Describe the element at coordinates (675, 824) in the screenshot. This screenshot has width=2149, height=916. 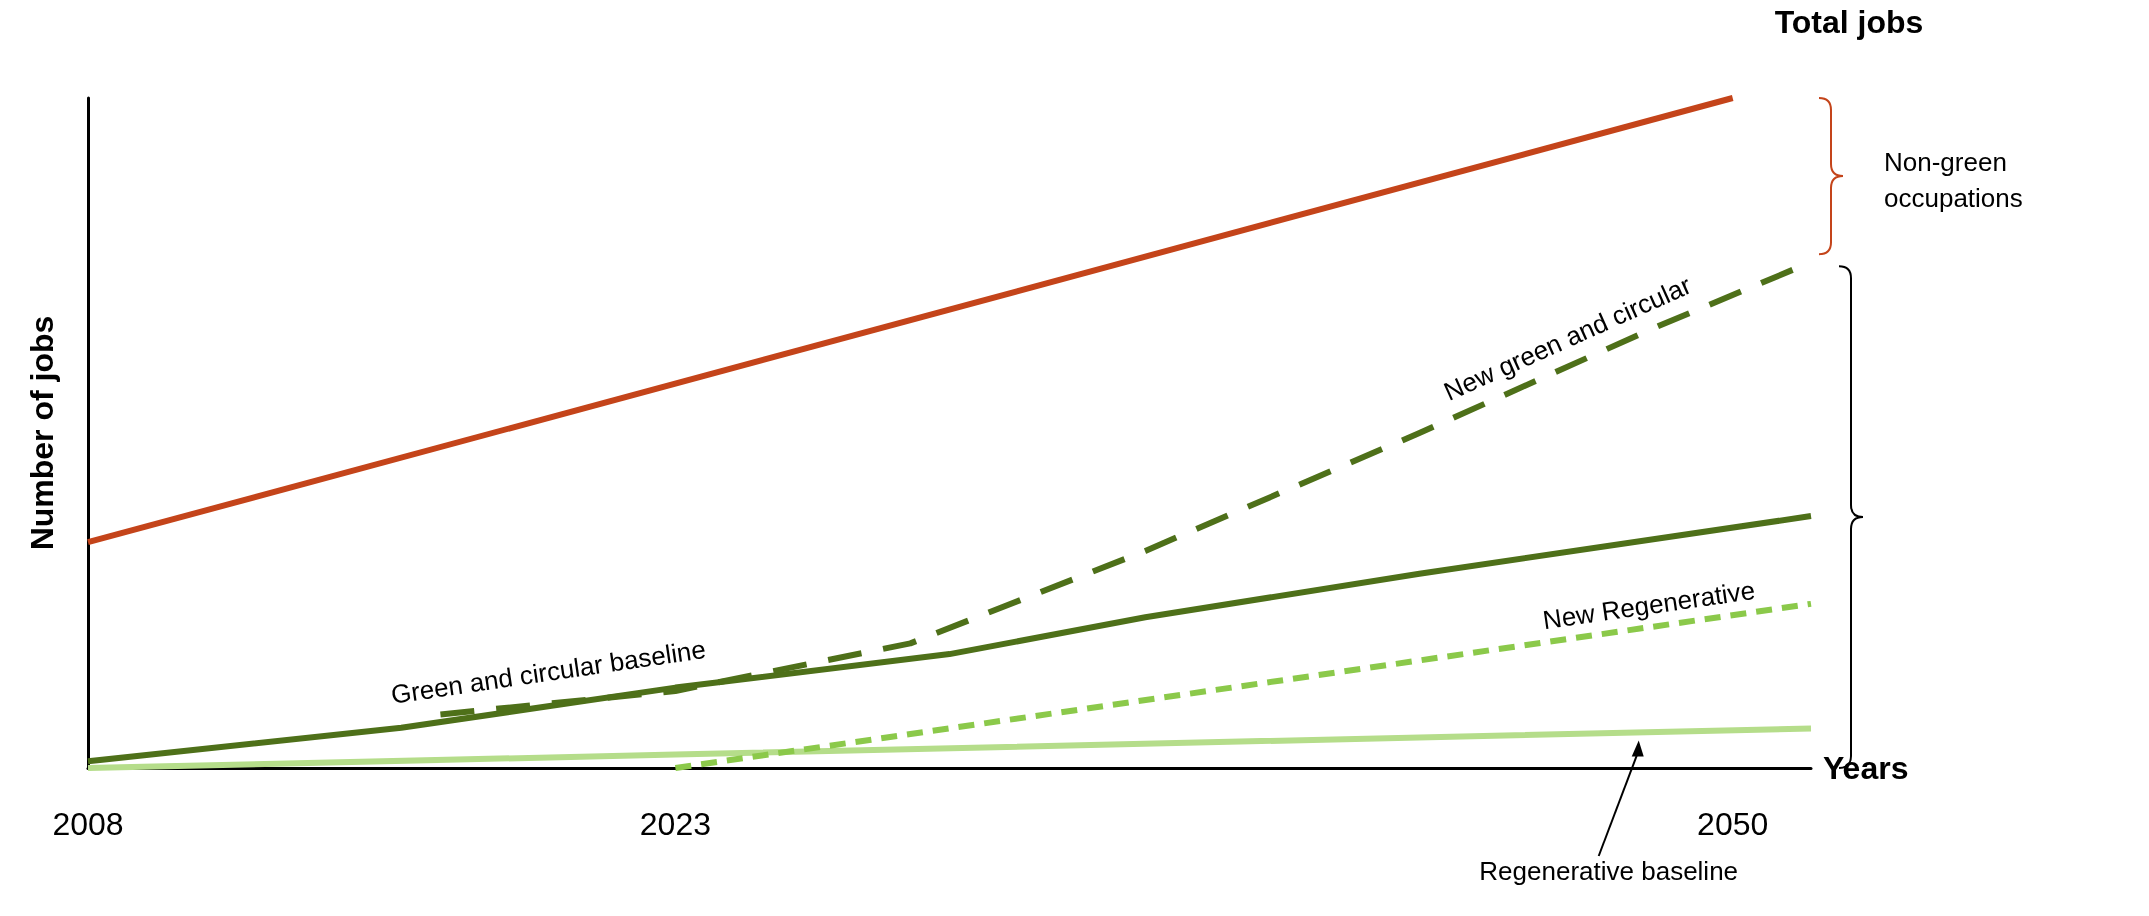
I see `x-tick-label: 2023` at that location.